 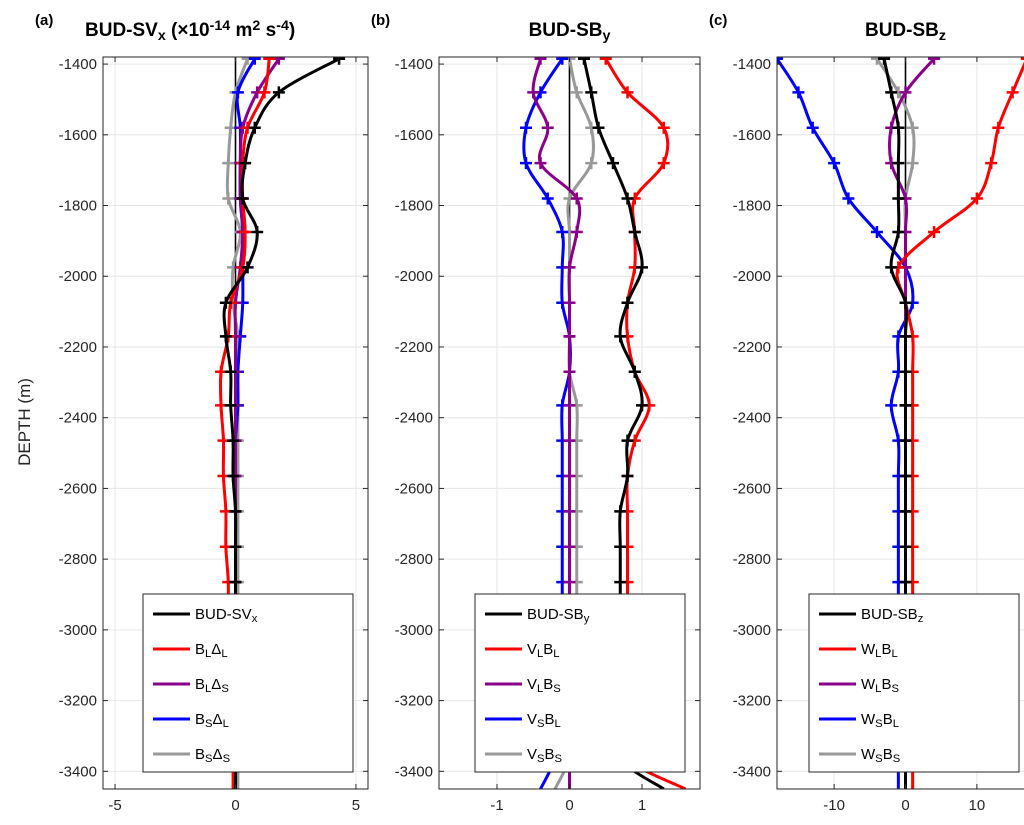 I want to click on panel-label: (b), so click(x=380, y=20).